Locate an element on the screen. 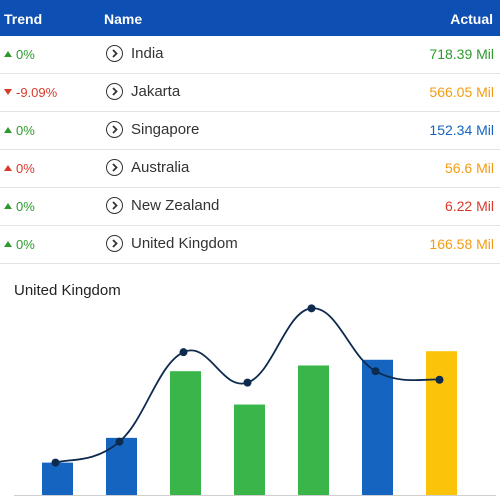 This screenshot has width=500, height=500. name-cell: United Kingdom is located at coordinates (184, 243).